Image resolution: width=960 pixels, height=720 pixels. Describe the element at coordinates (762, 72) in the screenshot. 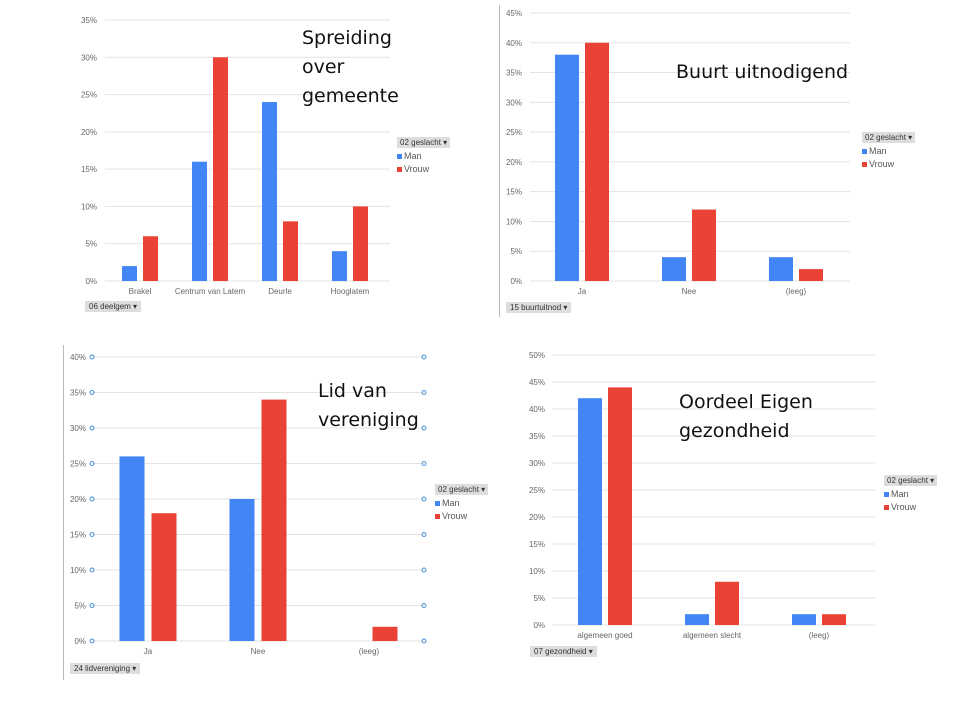

I see `chart-title: Buurt uitnodigend` at that location.